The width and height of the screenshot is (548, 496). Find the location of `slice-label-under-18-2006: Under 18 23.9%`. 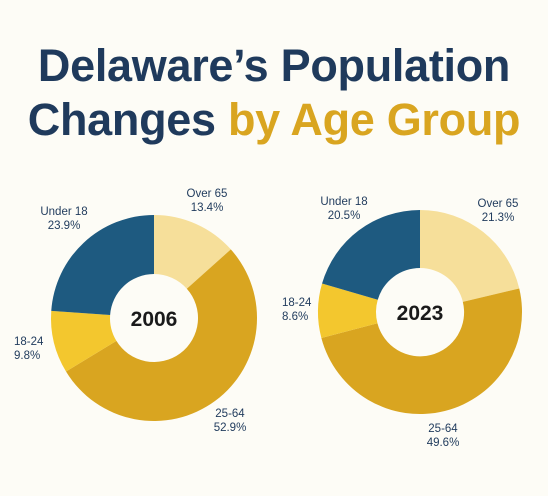

slice-label-under-18-2006: Under 18 23.9% is located at coordinates (63, 219).